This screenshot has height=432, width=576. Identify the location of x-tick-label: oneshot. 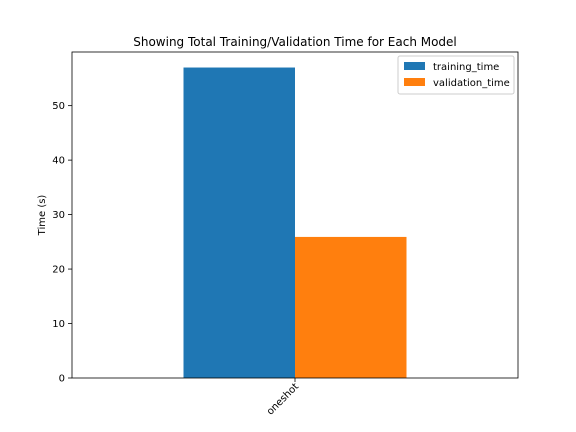
(283, 399).